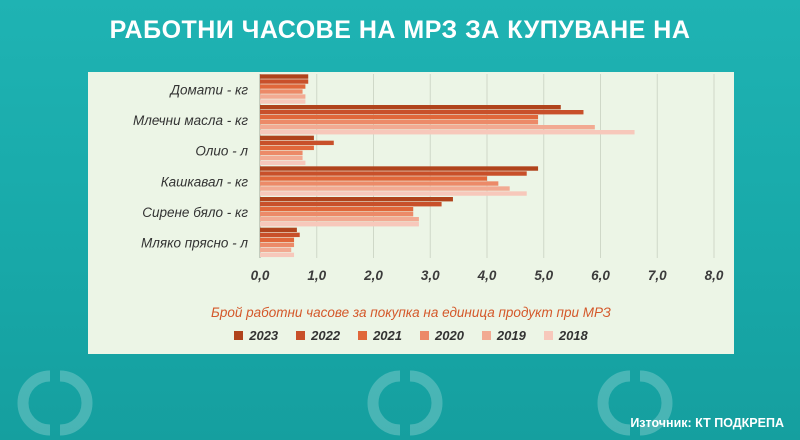 The image size is (800, 440). What do you see at coordinates (264, 335) in the screenshot?
I see `legend-label: 2023` at bounding box center [264, 335].